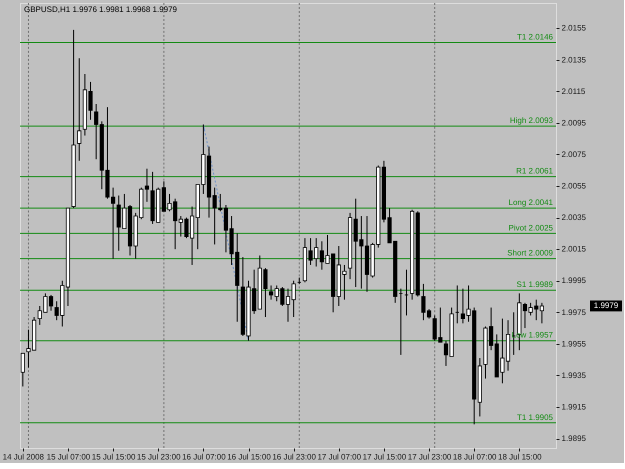 Image resolution: width=625 pixels, height=469 pixels. Describe the element at coordinates (574, 59) in the screenshot. I see `y-tick-label: 2.0135` at that location.